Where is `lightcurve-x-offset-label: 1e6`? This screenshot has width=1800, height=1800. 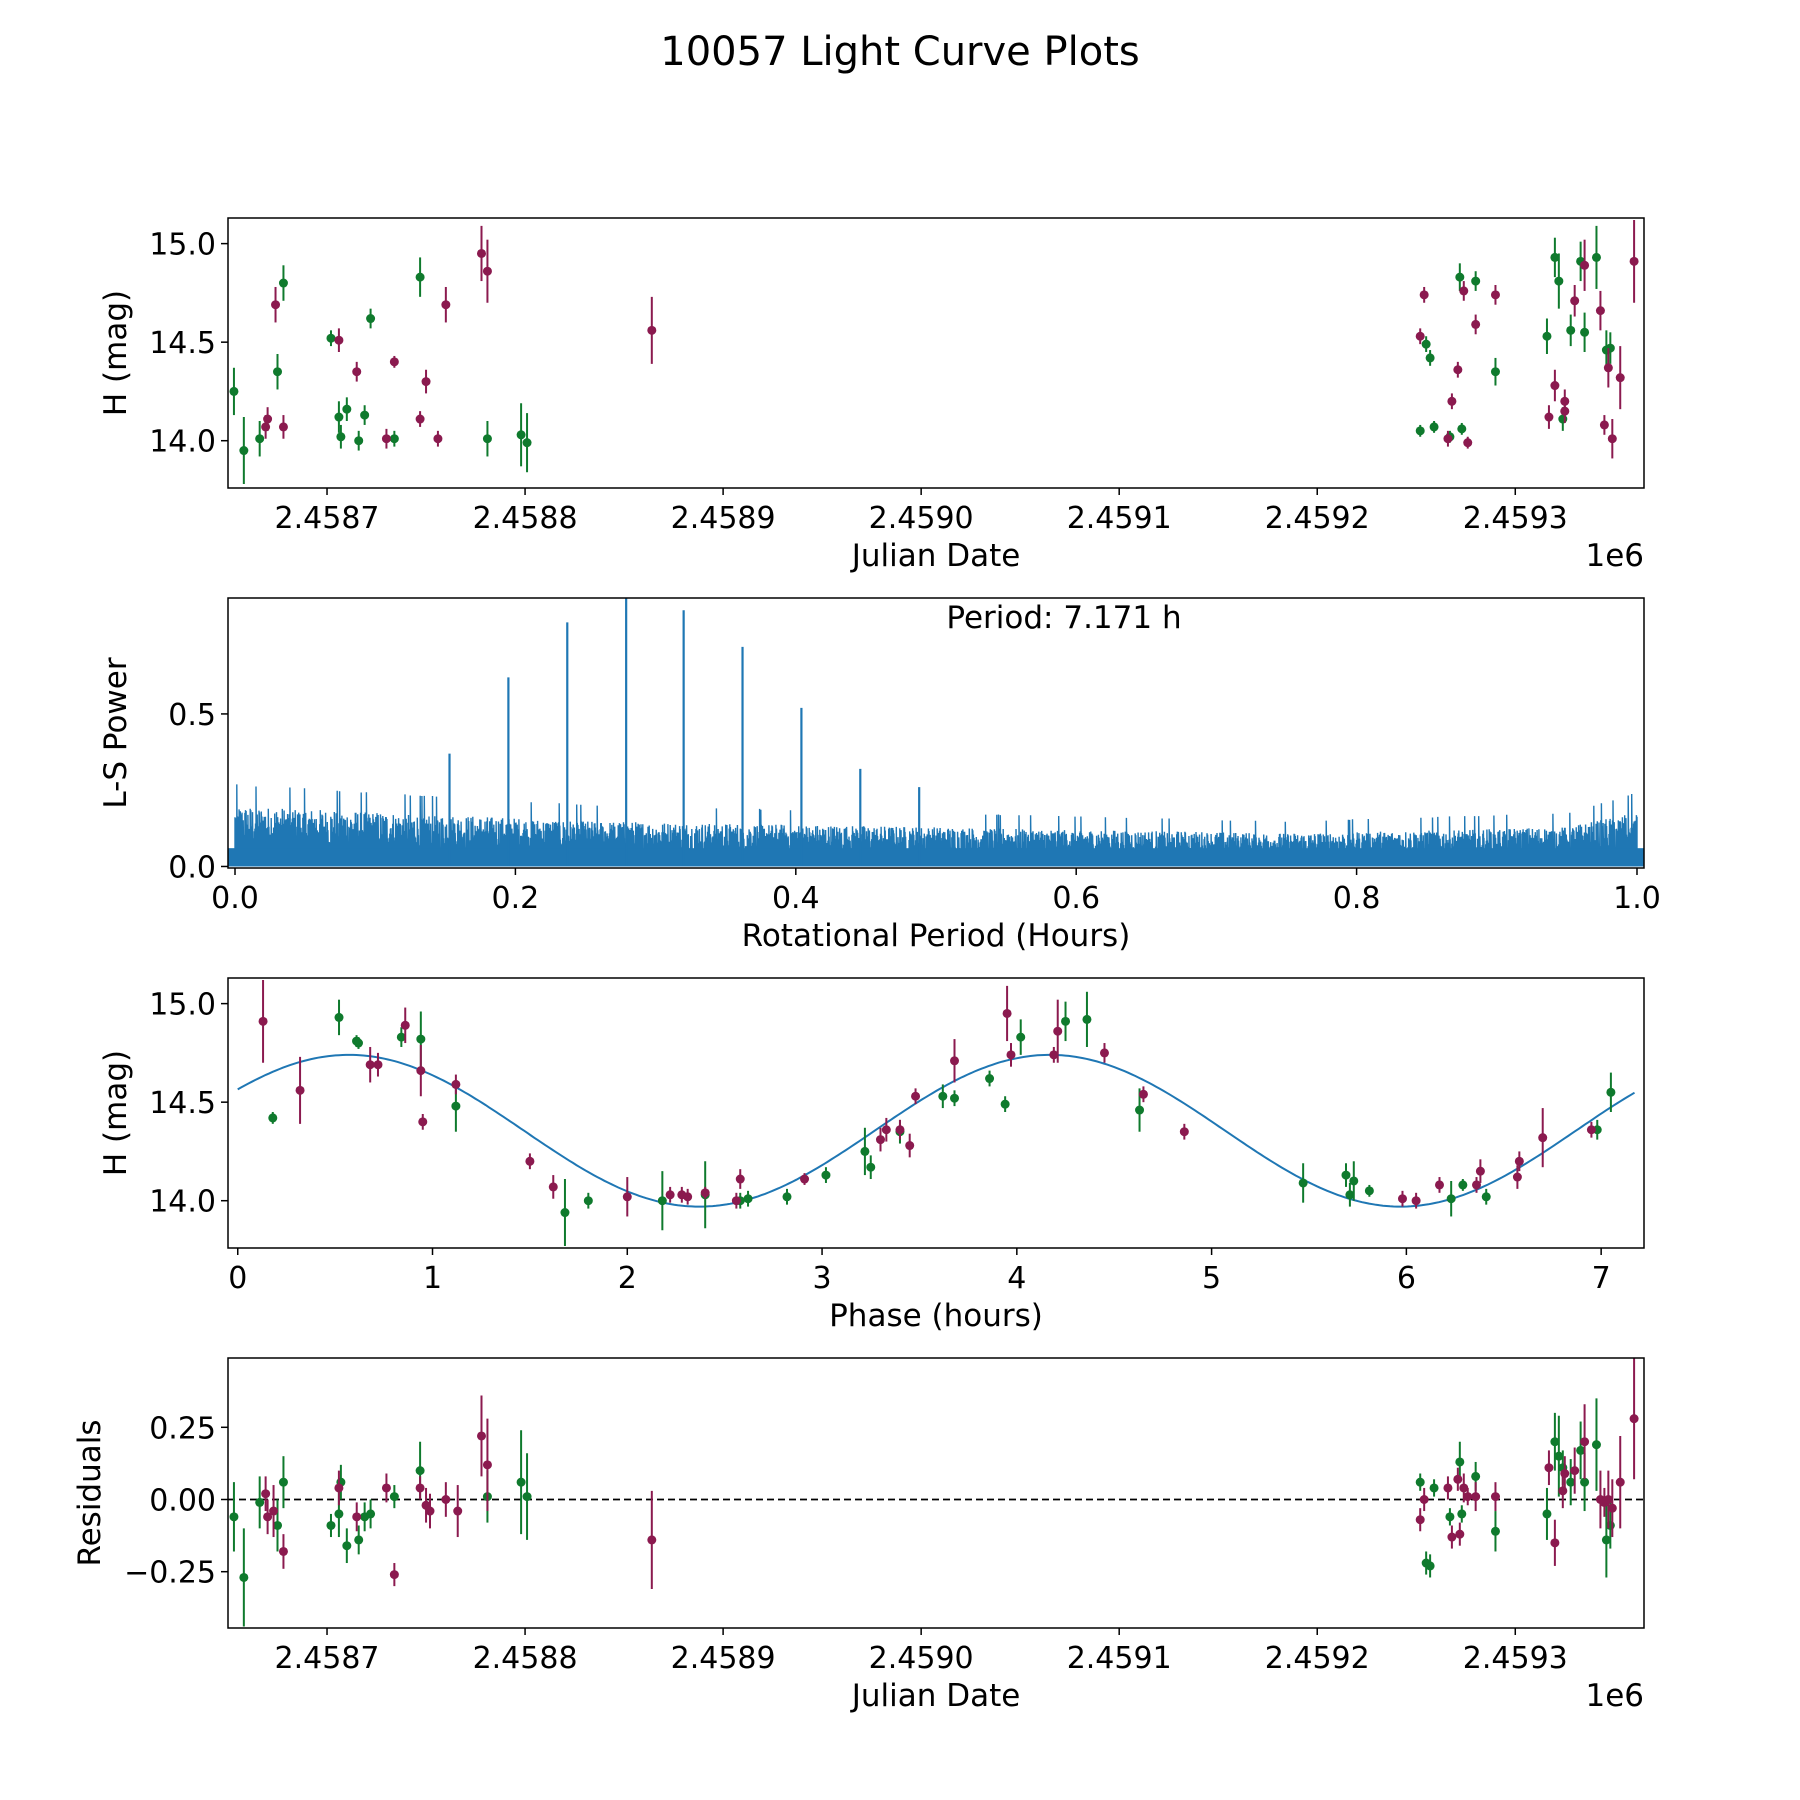
lightcurve-x-offset-label: 1e6 is located at coordinates (1614, 556).